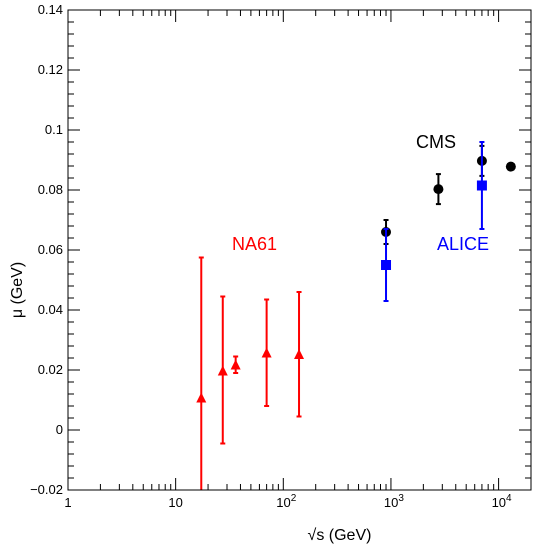 The height and width of the screenshot is (548, 550). Describe the element at coordinates (17, 290) in the screenshot. I see `y-axis-label: μ (GeV)` at that location.